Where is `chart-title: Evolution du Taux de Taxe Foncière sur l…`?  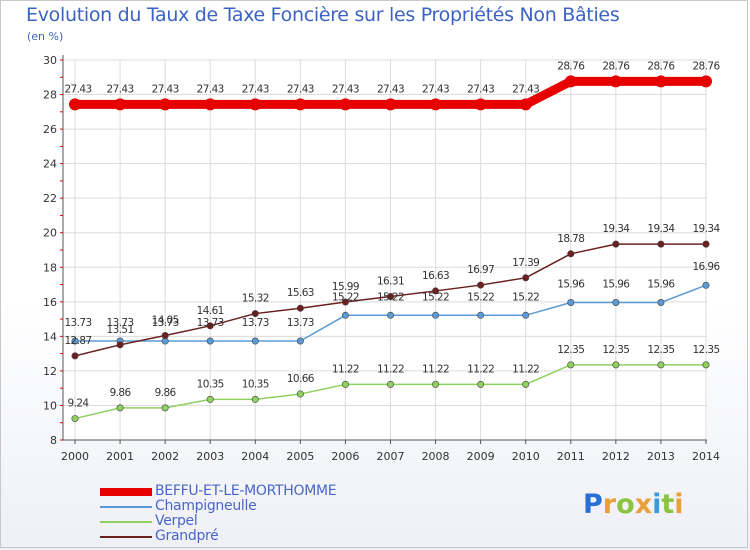 chart-title: Evolution du Taux de Taxe Foncière sur l… is located at coordinates (323, 15).